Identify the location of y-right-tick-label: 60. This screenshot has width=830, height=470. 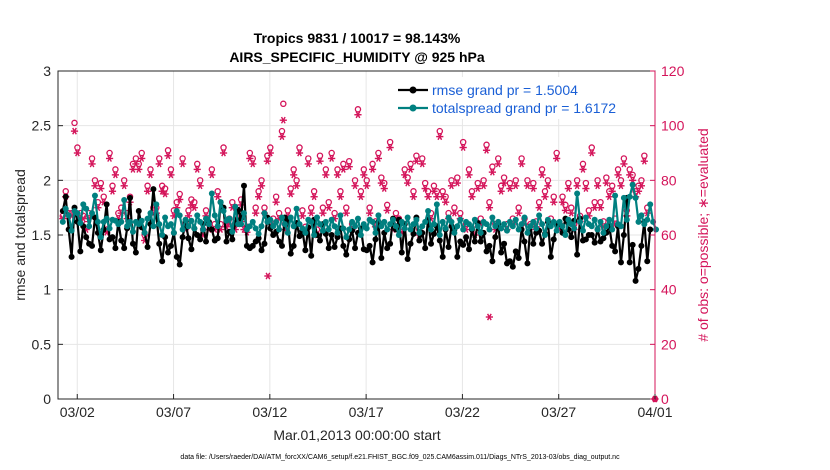
(669, 235).